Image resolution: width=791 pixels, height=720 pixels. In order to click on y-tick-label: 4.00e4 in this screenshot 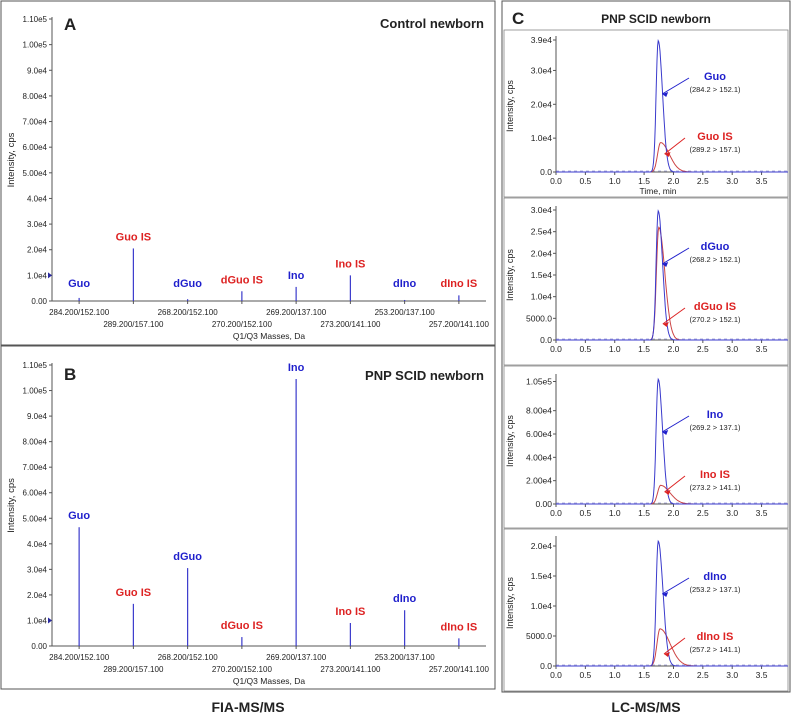, I will do `click(539, 457)`.